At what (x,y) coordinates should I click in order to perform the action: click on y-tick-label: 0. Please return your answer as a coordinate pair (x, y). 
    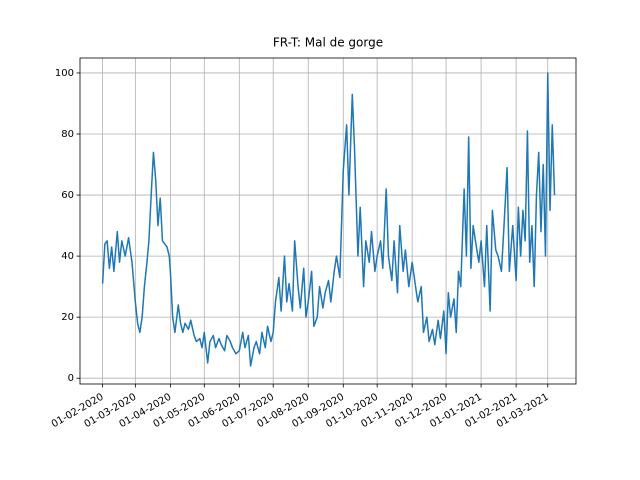
    Looking at the image, I should click on (71, 378).